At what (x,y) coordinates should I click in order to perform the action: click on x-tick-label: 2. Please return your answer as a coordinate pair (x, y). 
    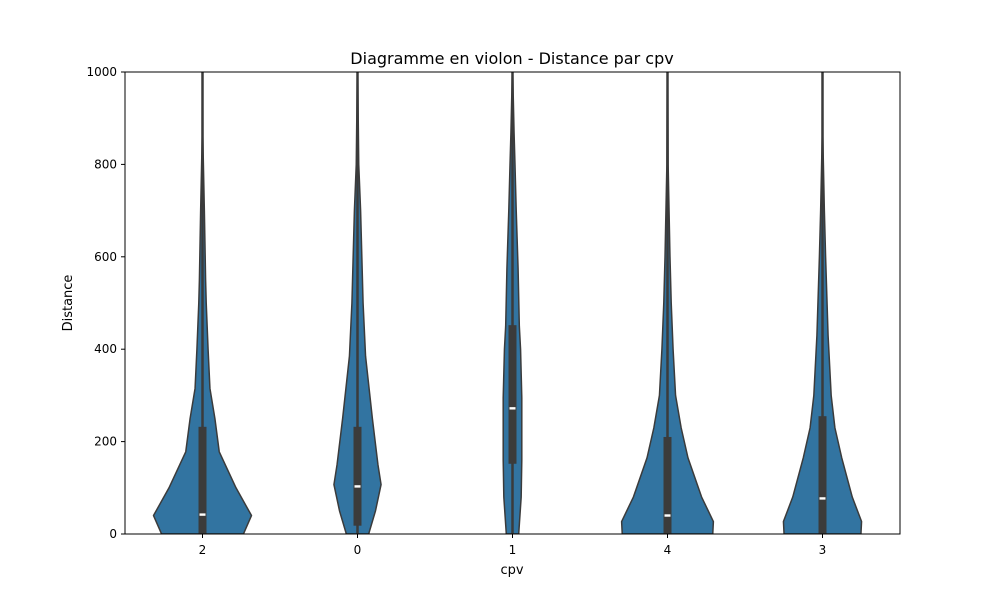
    Looking at the image, I should click on (203, 550).